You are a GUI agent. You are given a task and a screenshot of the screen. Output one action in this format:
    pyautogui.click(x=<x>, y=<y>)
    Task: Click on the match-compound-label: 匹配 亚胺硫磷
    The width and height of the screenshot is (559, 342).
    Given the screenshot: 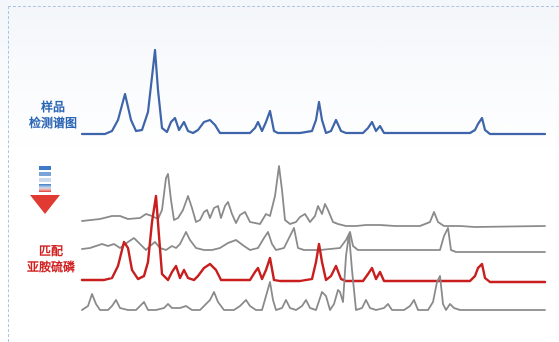 What is the action you would take?
    pyautogui.click(x=51, y=259)
    